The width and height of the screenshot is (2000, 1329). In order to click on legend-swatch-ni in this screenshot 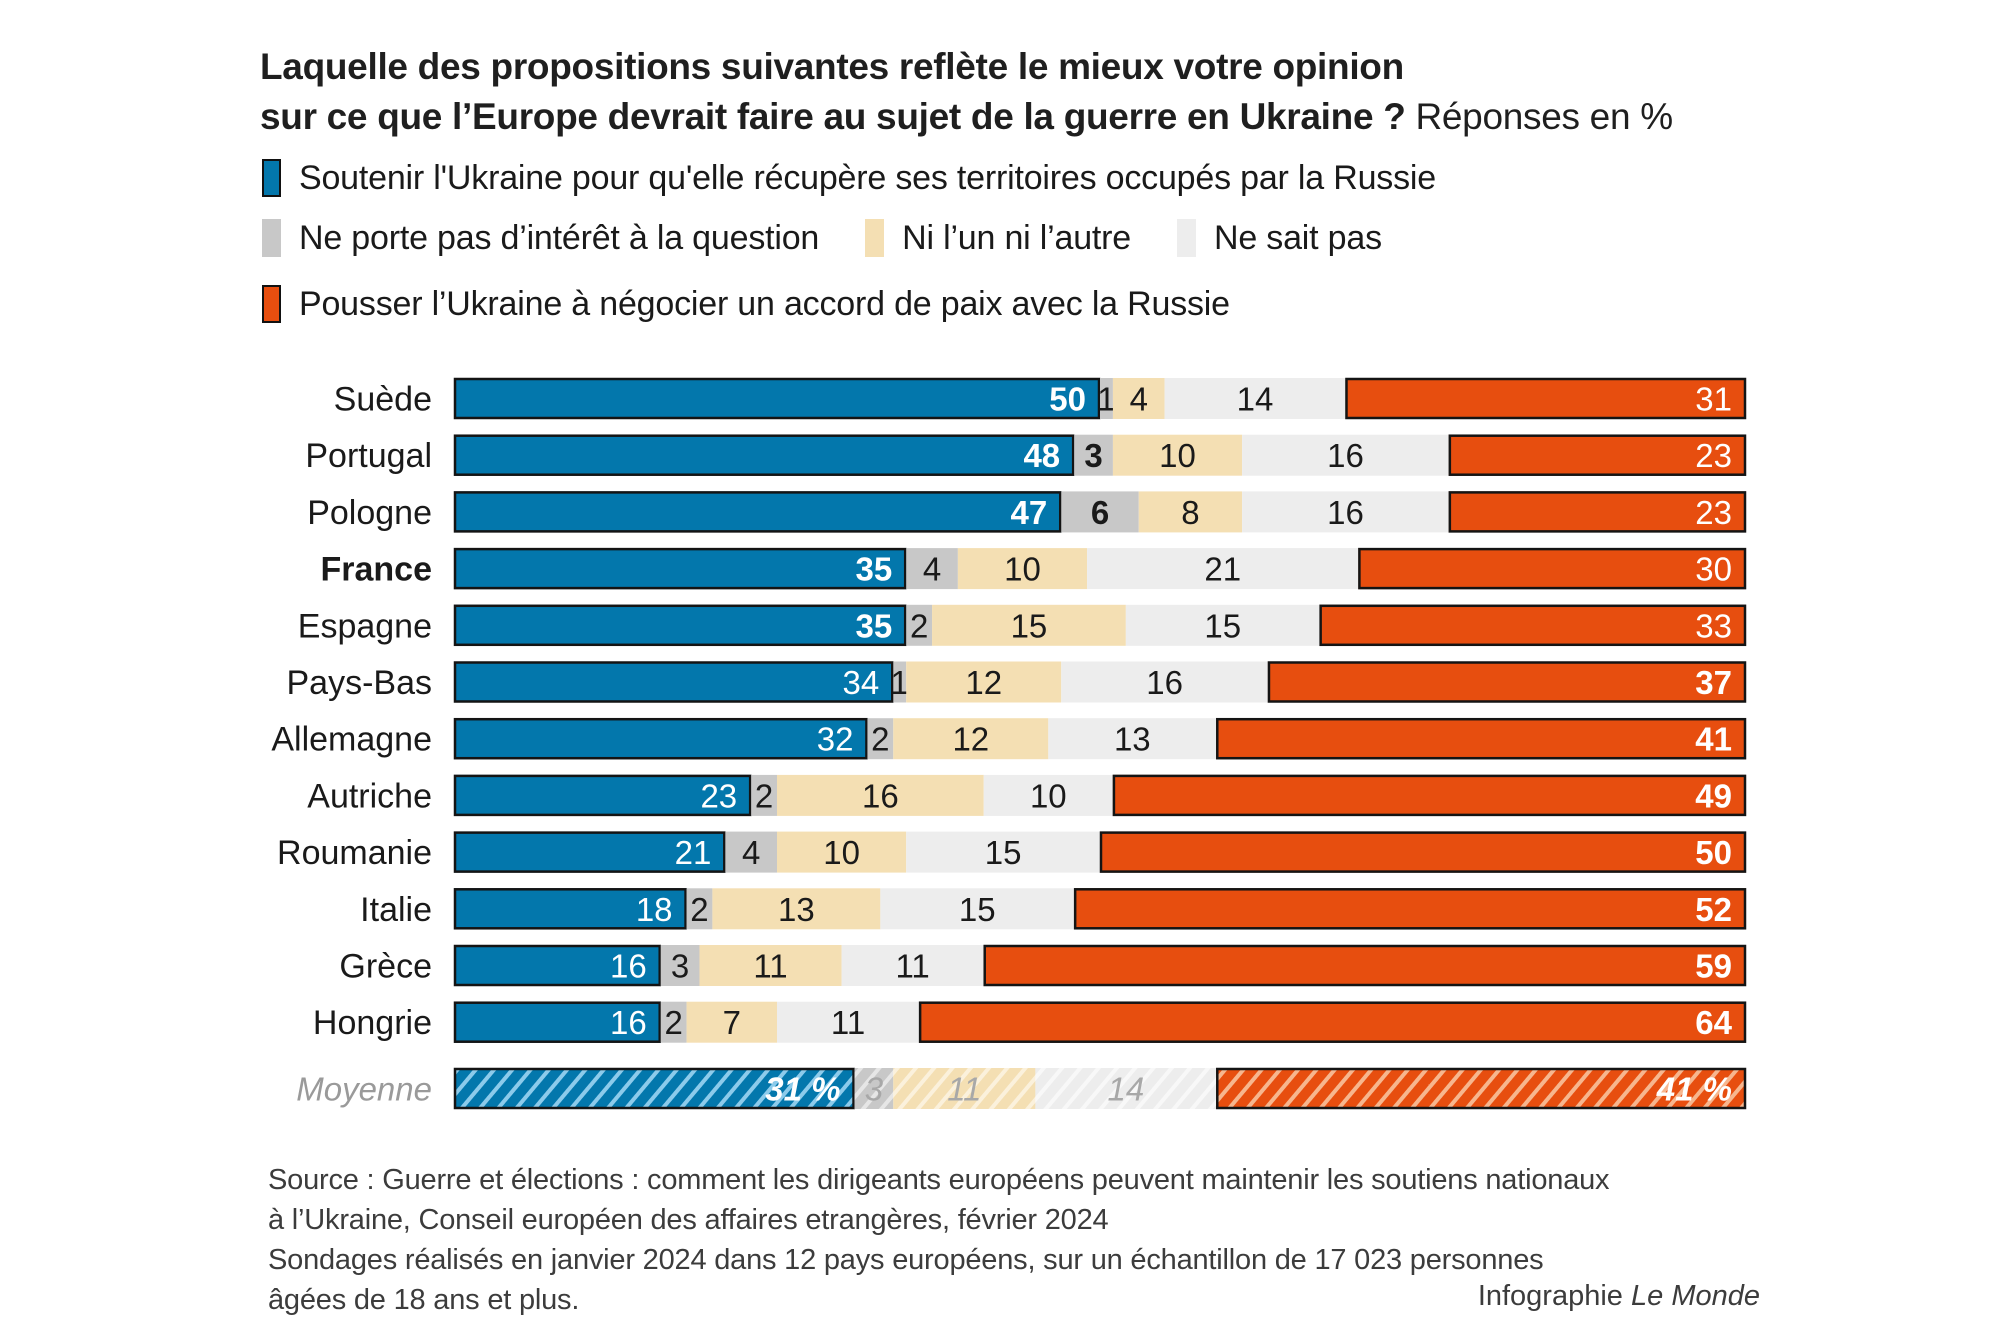, I will do `click(875, 238)`.